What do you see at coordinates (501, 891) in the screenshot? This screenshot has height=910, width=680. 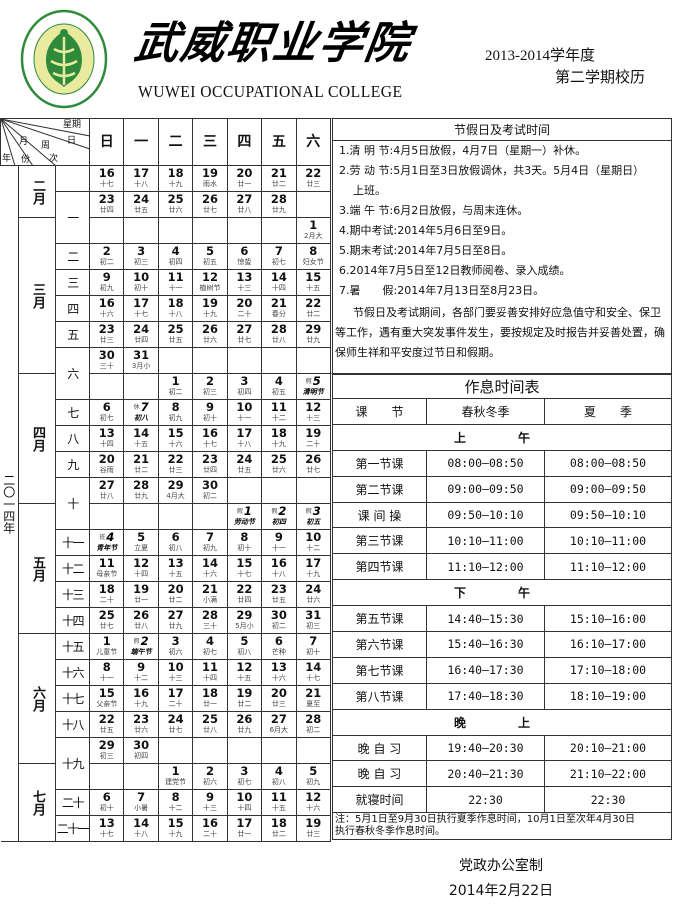 I see `issue-date: 2014年2月22日` at bounding box center [501, 891].